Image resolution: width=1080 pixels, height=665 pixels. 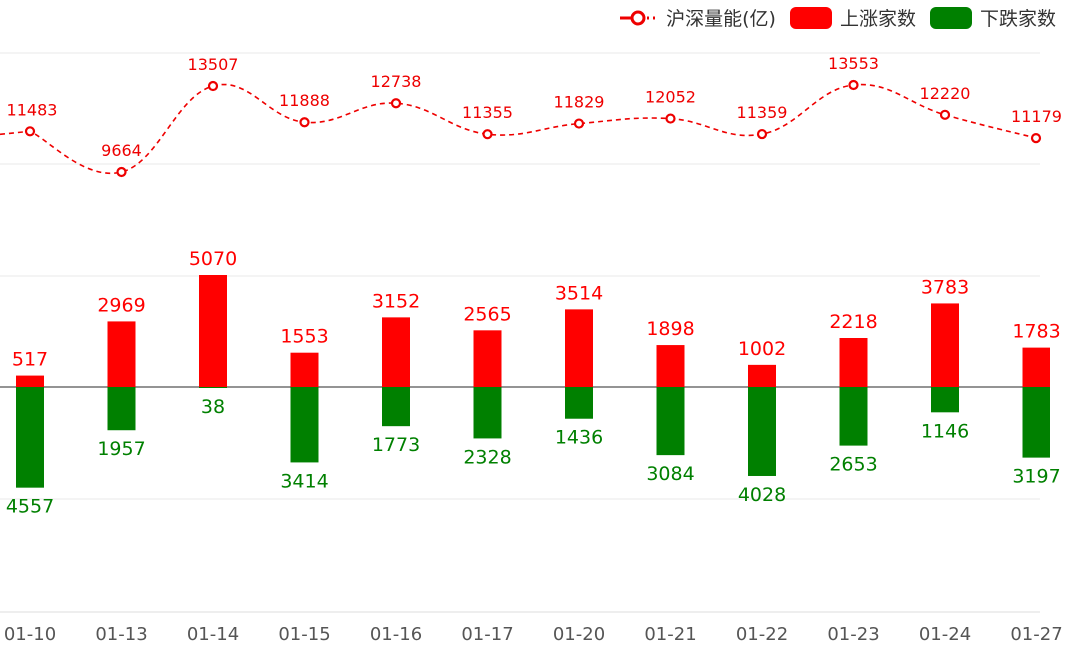 I want to click on up-value-label: 517, so click(x=30, y=360).